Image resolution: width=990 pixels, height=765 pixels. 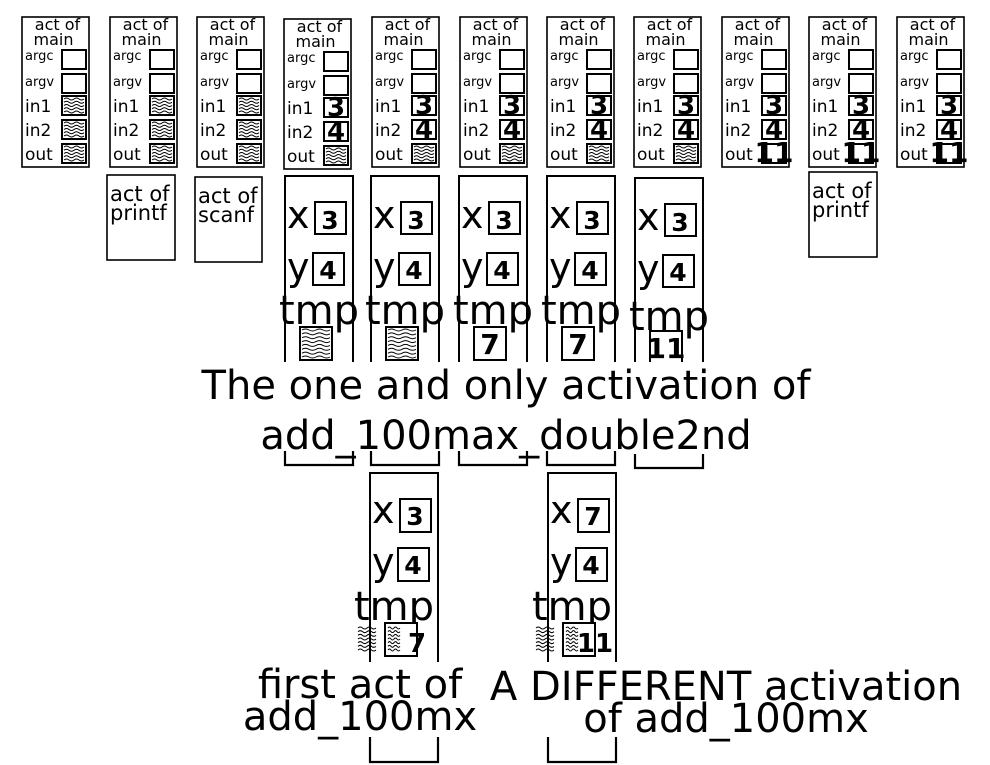 I want to click on tmp-value: 11, so click(x=666, y=348).